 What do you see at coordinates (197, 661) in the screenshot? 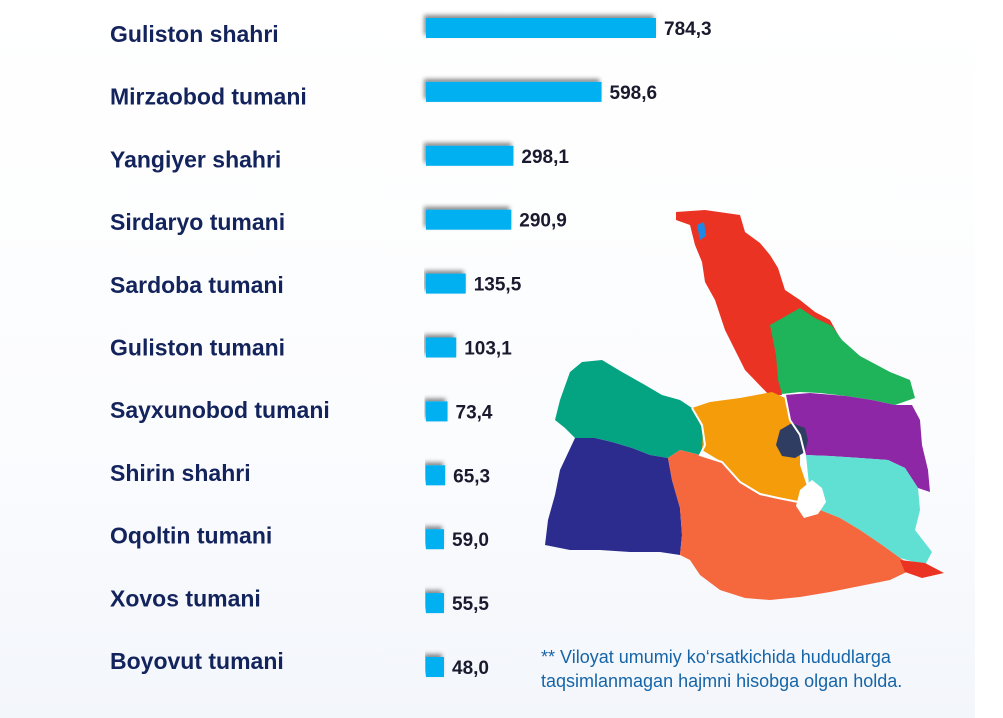
I see `category-label-boyovut-tumani: Boyovut tumani` at bounding box center [197, 661].